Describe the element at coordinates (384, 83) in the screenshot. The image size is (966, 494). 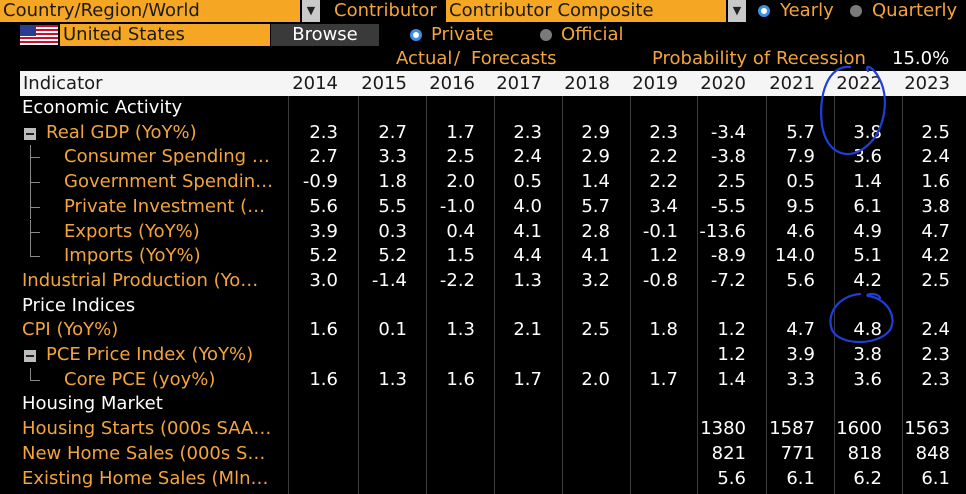
I see `year-column-header-1: 2015` at that location.